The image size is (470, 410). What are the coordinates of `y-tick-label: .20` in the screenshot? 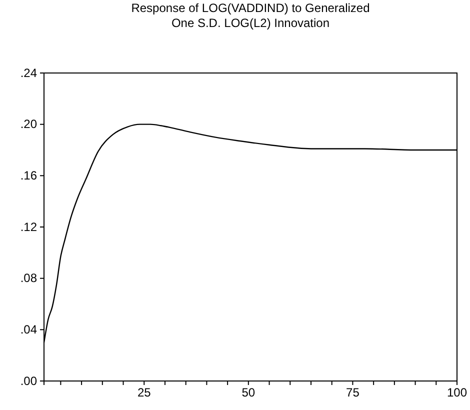 It's located at (29, 124).